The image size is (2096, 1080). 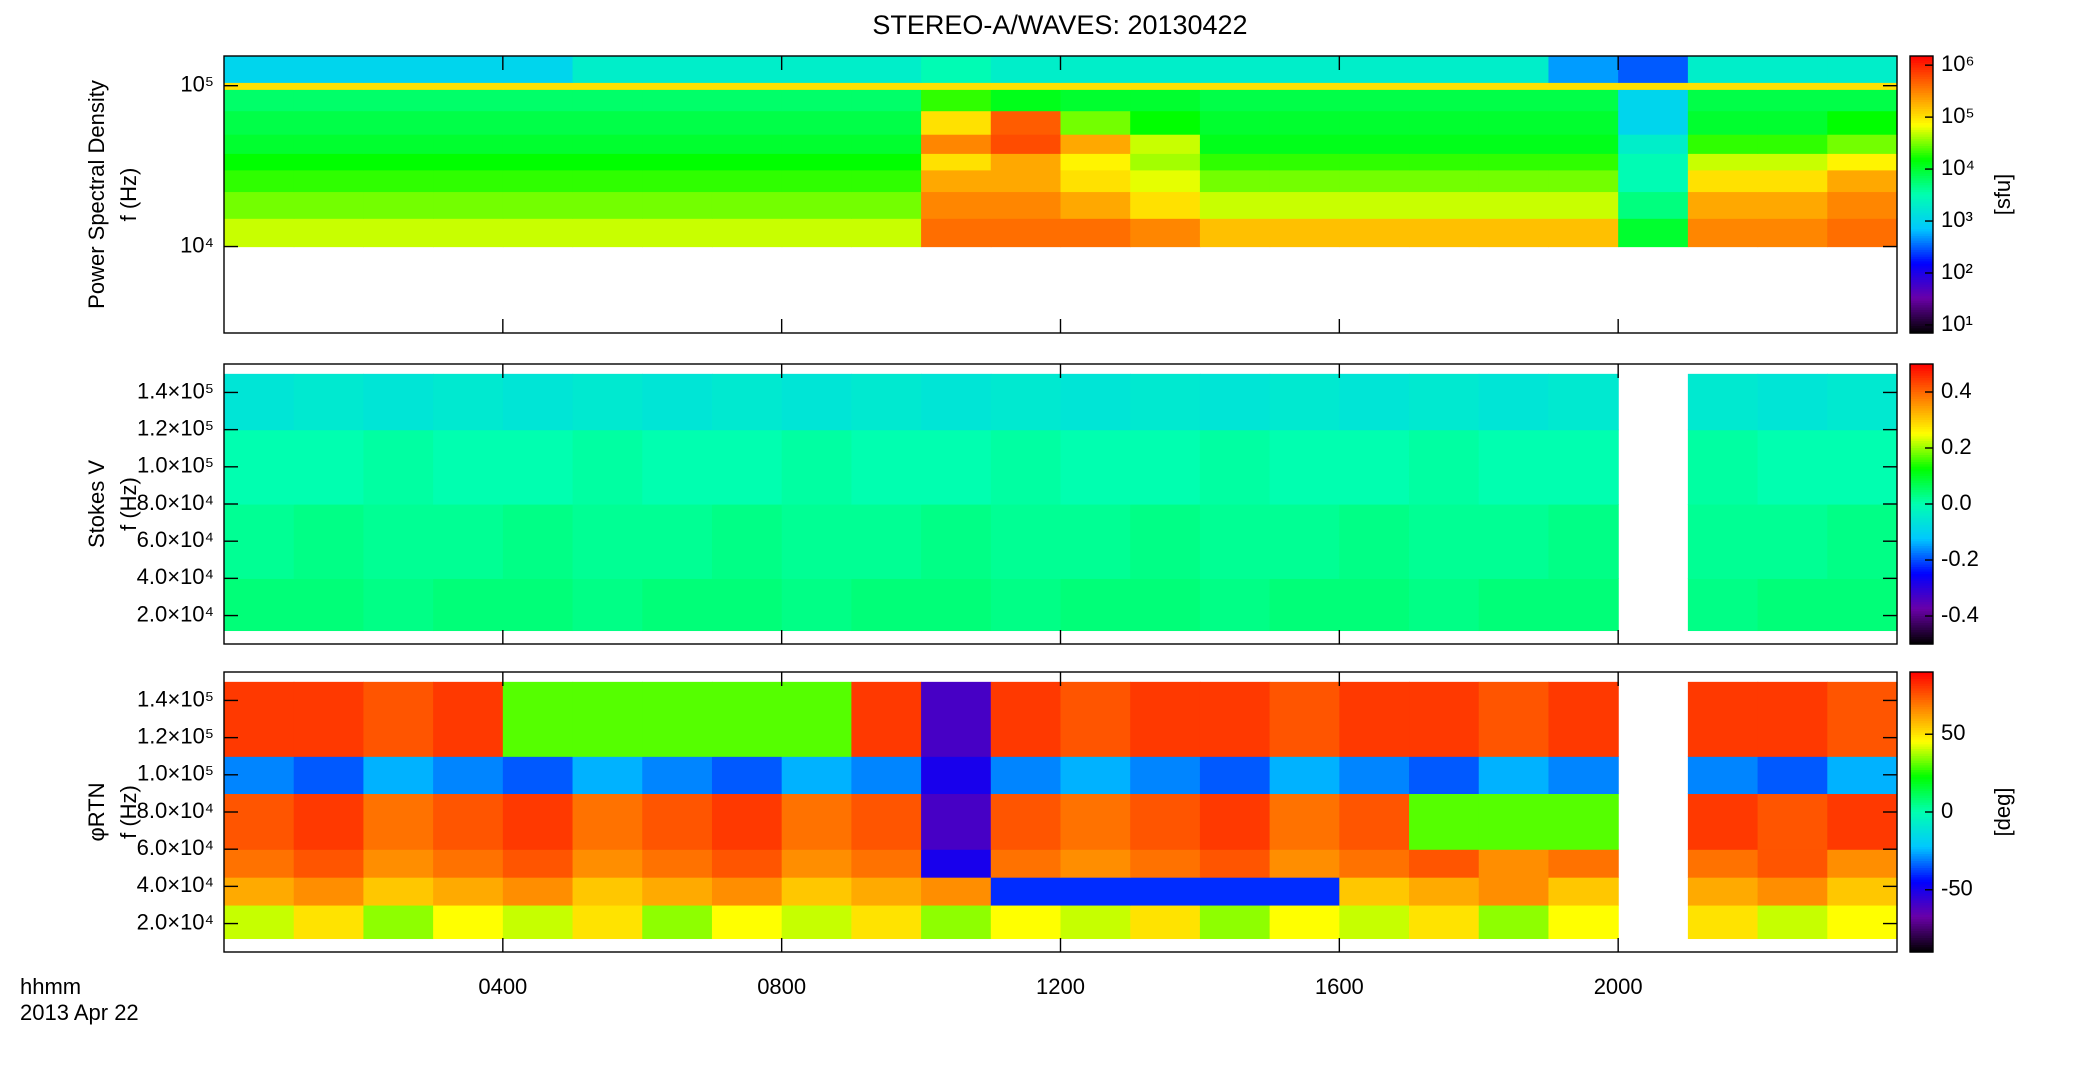 I want to click on y-tick-label: 4.0×10⁴, so click(x=175, y=576).